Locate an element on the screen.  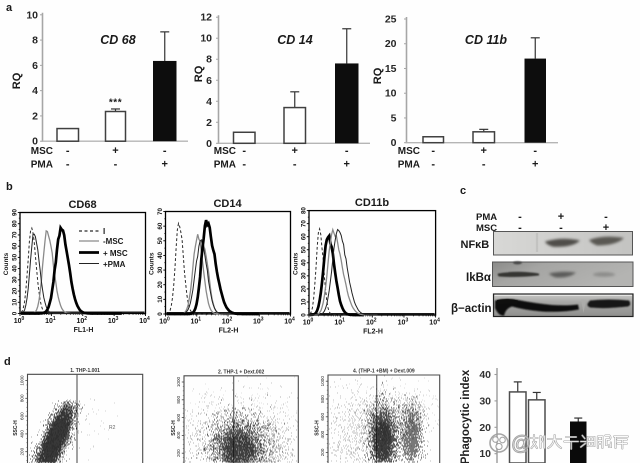
svg-text: 8 is located at coordinates (209, 60).